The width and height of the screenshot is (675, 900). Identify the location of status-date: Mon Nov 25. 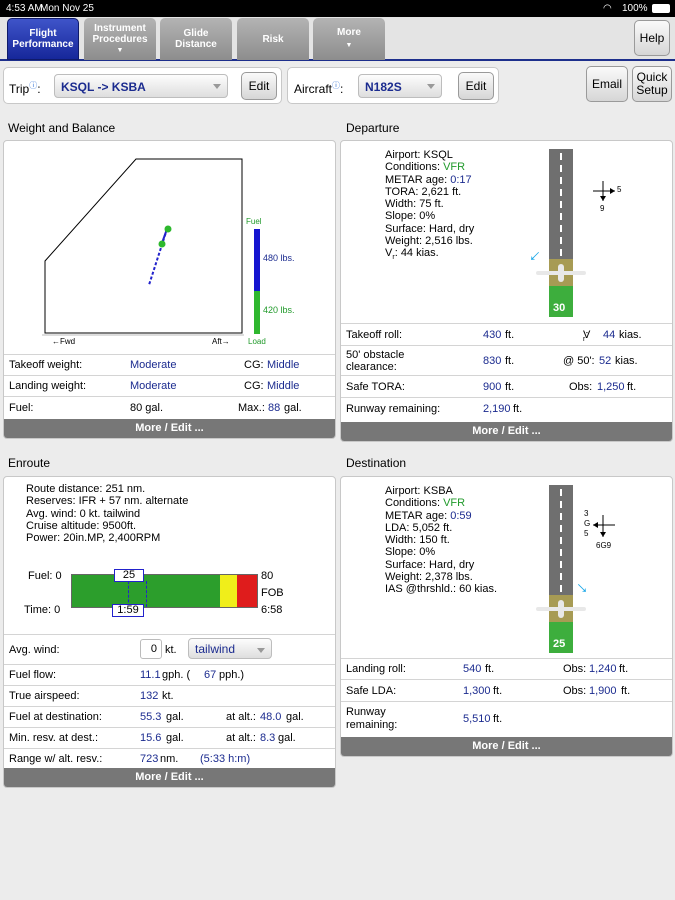
(67, 8).